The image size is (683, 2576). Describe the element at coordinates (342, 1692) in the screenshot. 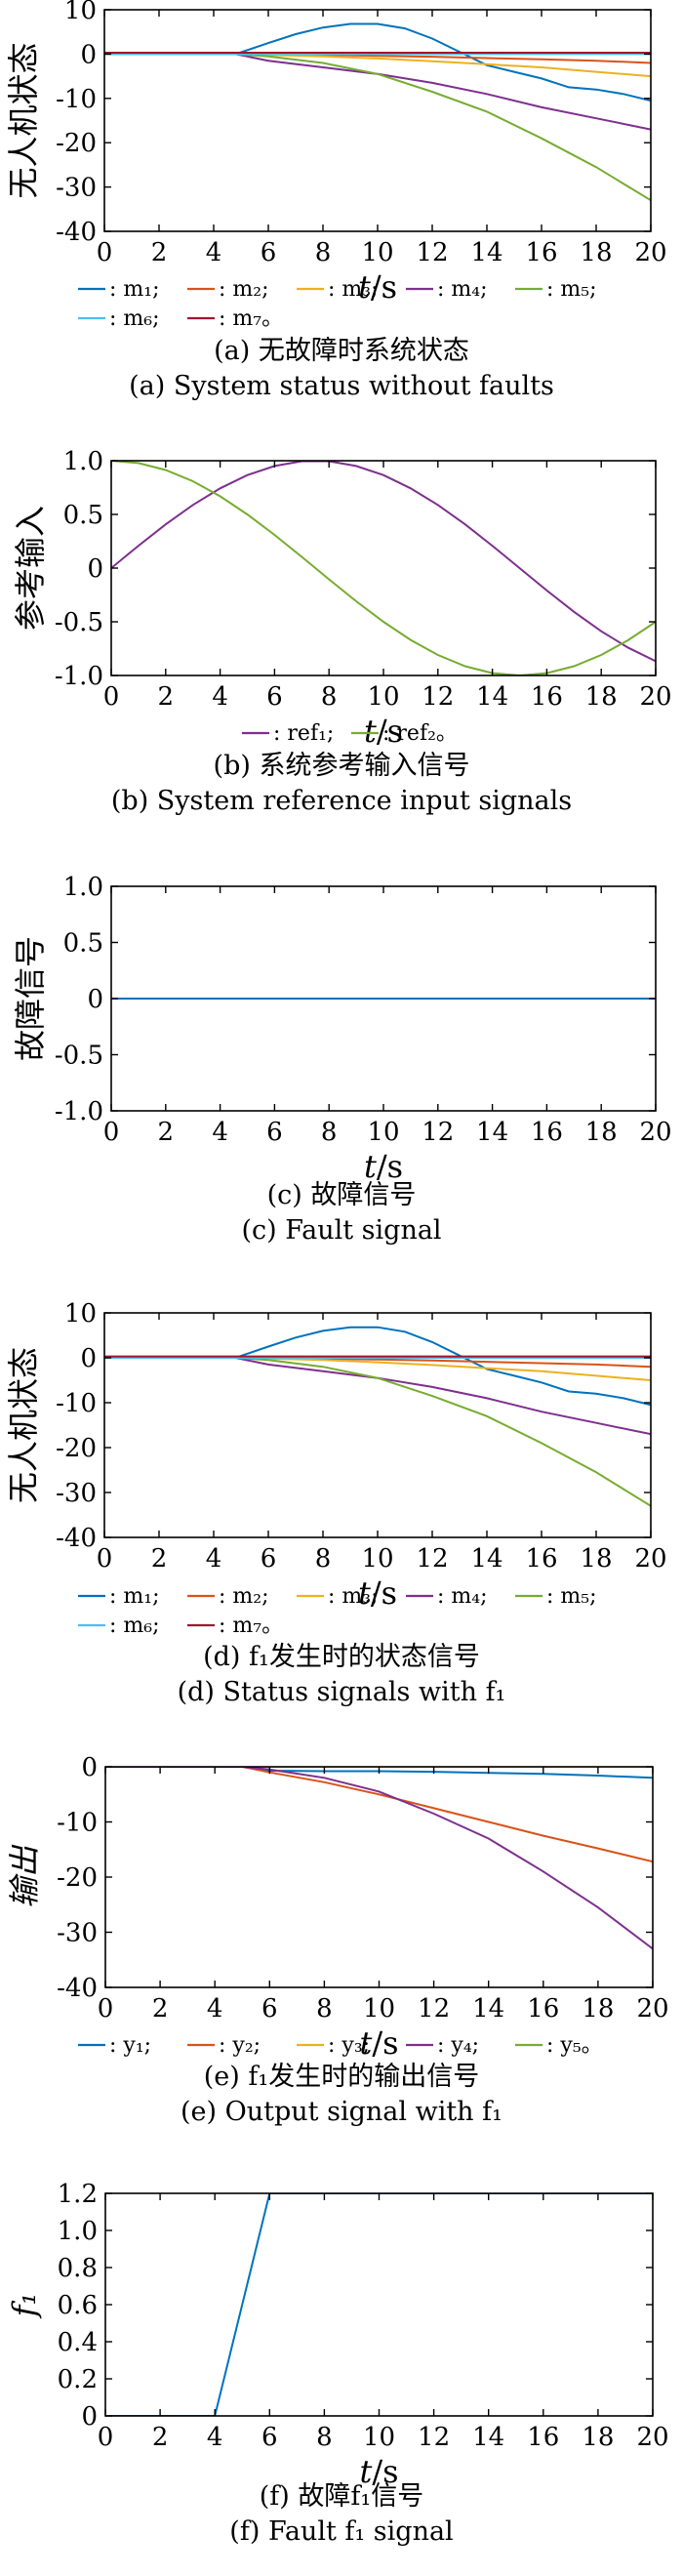

I see `caption-english: (d) Status signals with f₁` at that location.